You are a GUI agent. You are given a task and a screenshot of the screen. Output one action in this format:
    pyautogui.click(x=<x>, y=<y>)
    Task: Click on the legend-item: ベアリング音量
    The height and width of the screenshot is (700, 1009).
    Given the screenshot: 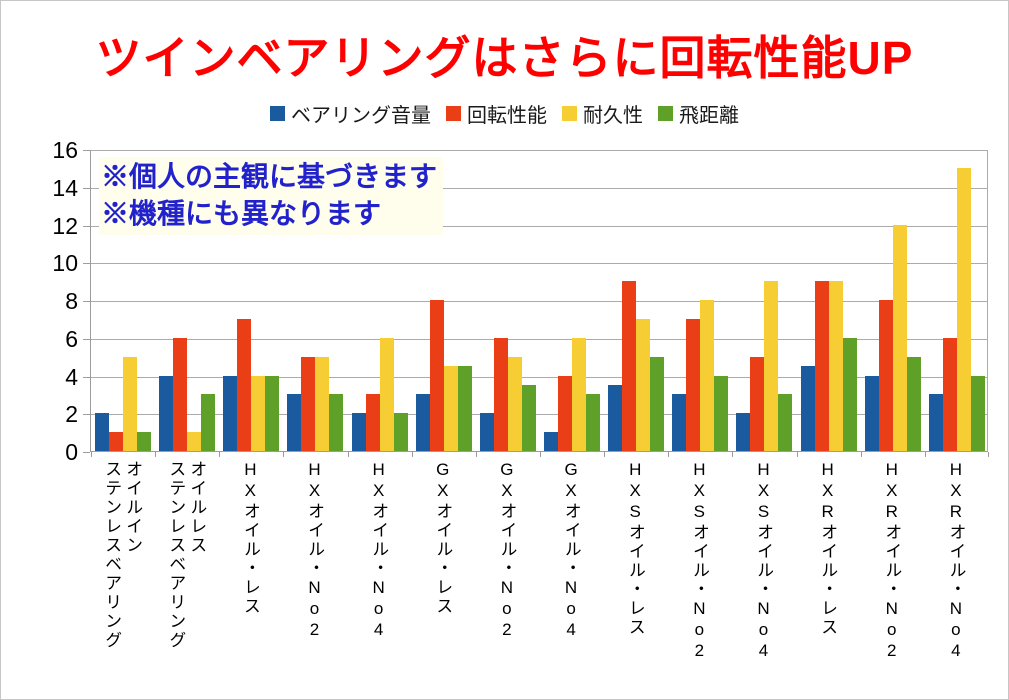 What is the action you would take?
    pyautogui.click(x=350, y=113)
    